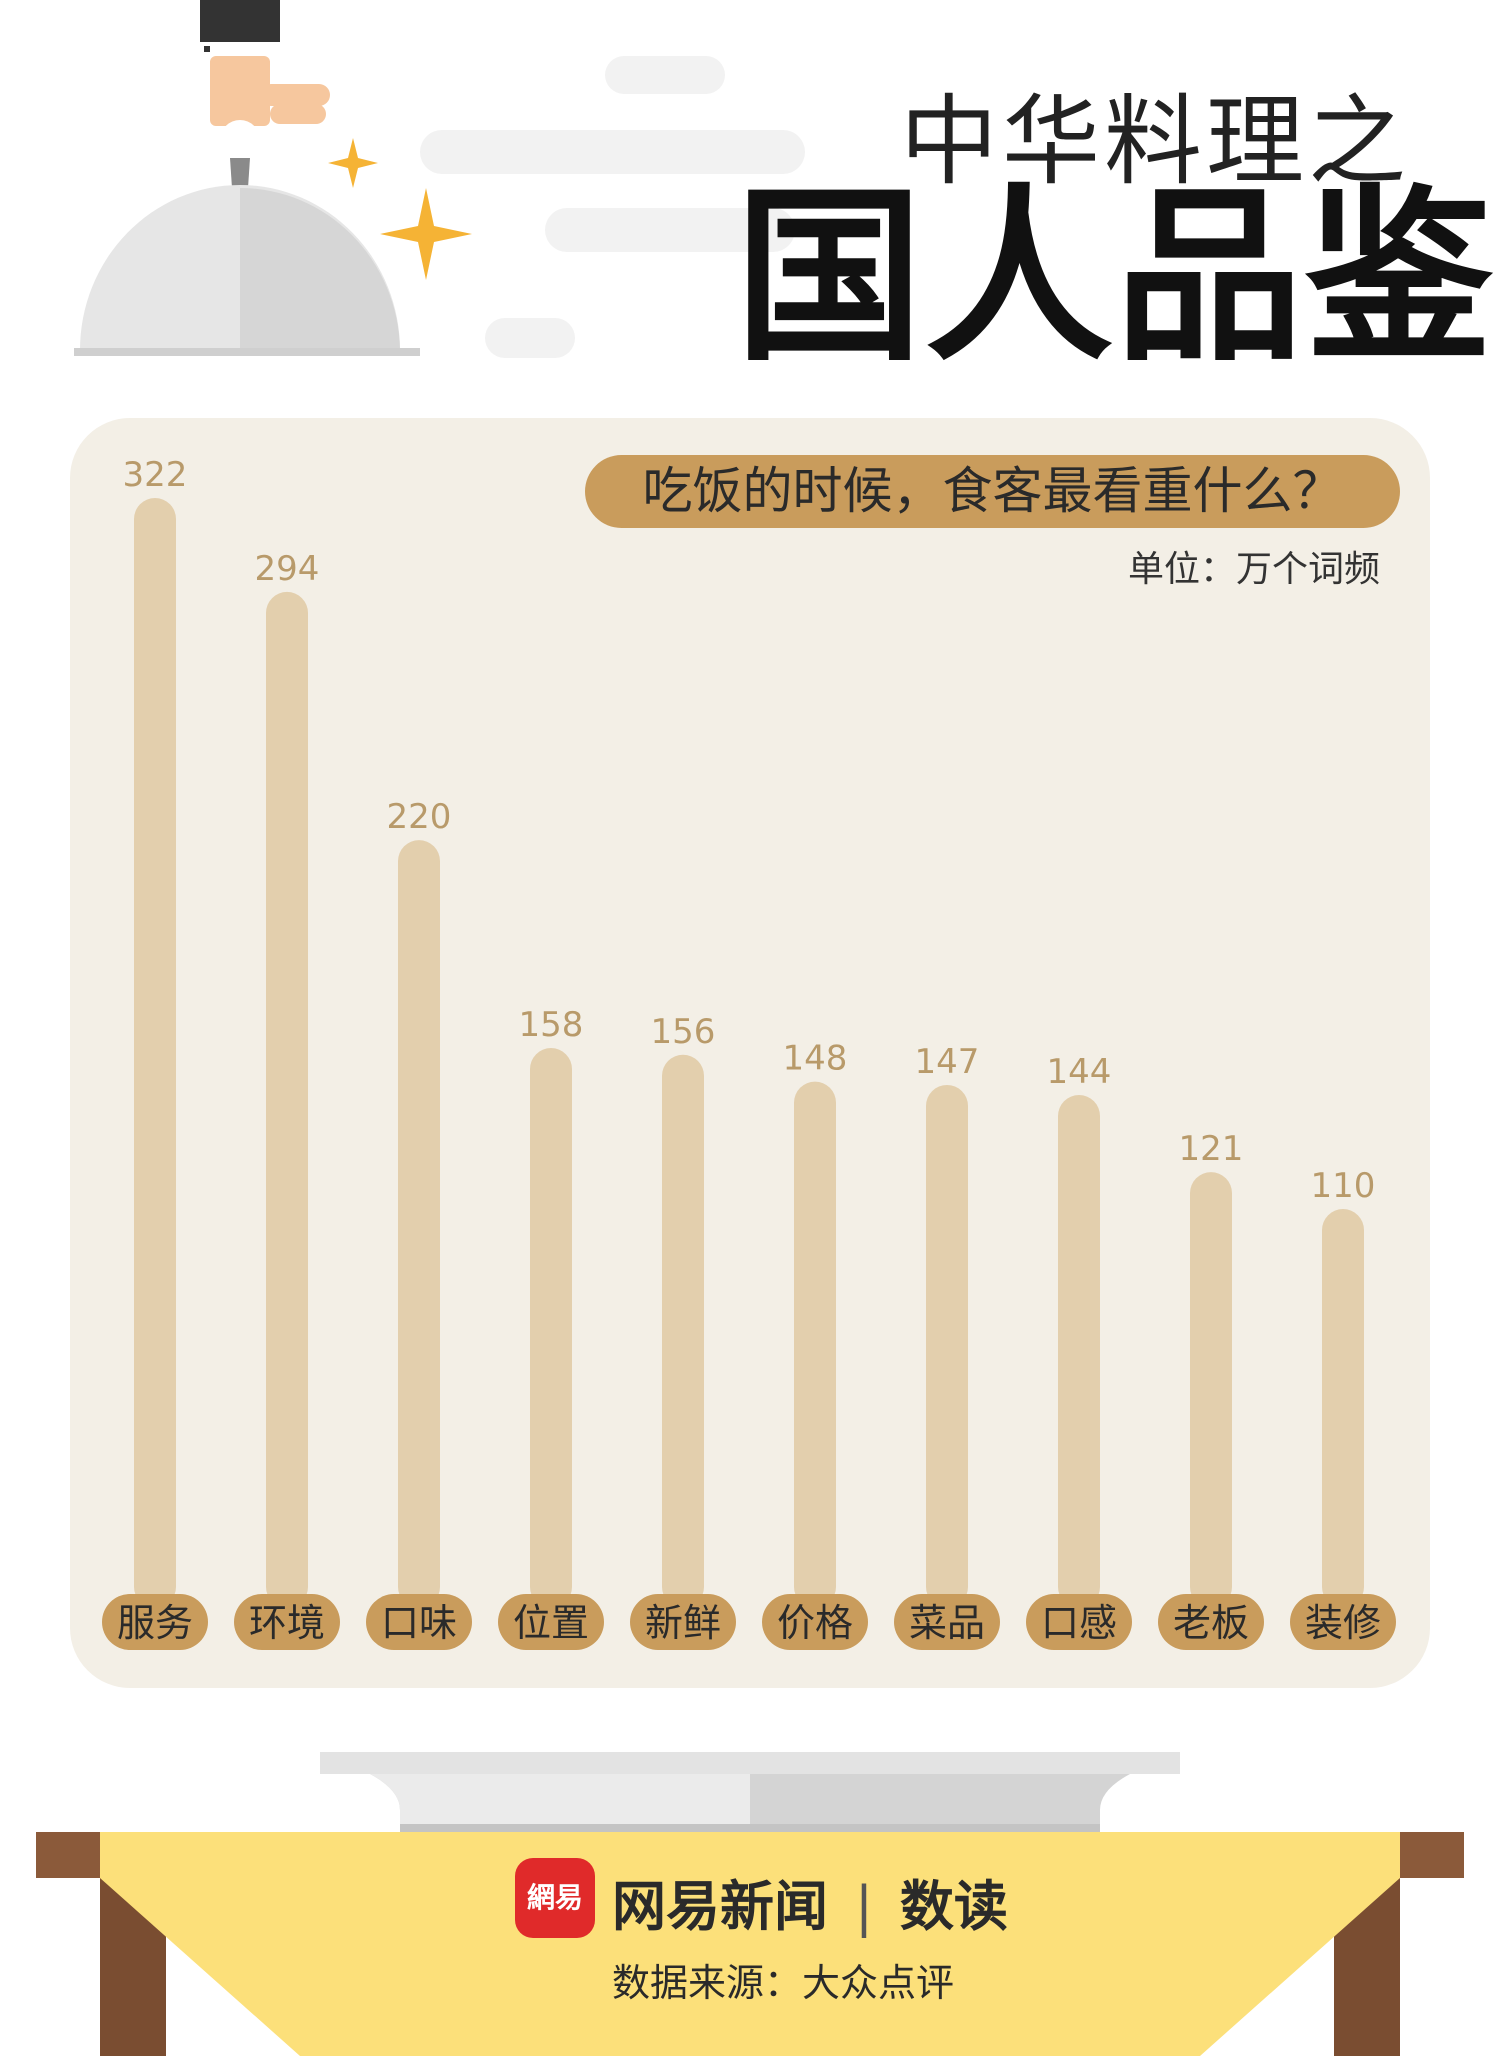 The height and width of the screenshot is (2056, 1500). Describe the element at coordinates (720, 1906) in the screenshot. I see `brand-name: 网易新闻` at that location.